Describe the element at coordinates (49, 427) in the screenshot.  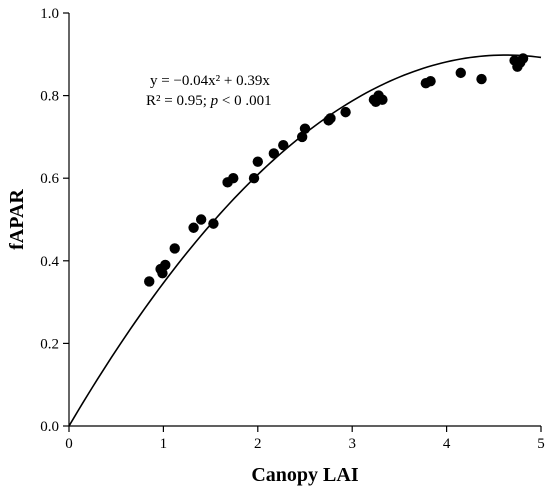
I see `y-tick-label: 0.0` at that location.